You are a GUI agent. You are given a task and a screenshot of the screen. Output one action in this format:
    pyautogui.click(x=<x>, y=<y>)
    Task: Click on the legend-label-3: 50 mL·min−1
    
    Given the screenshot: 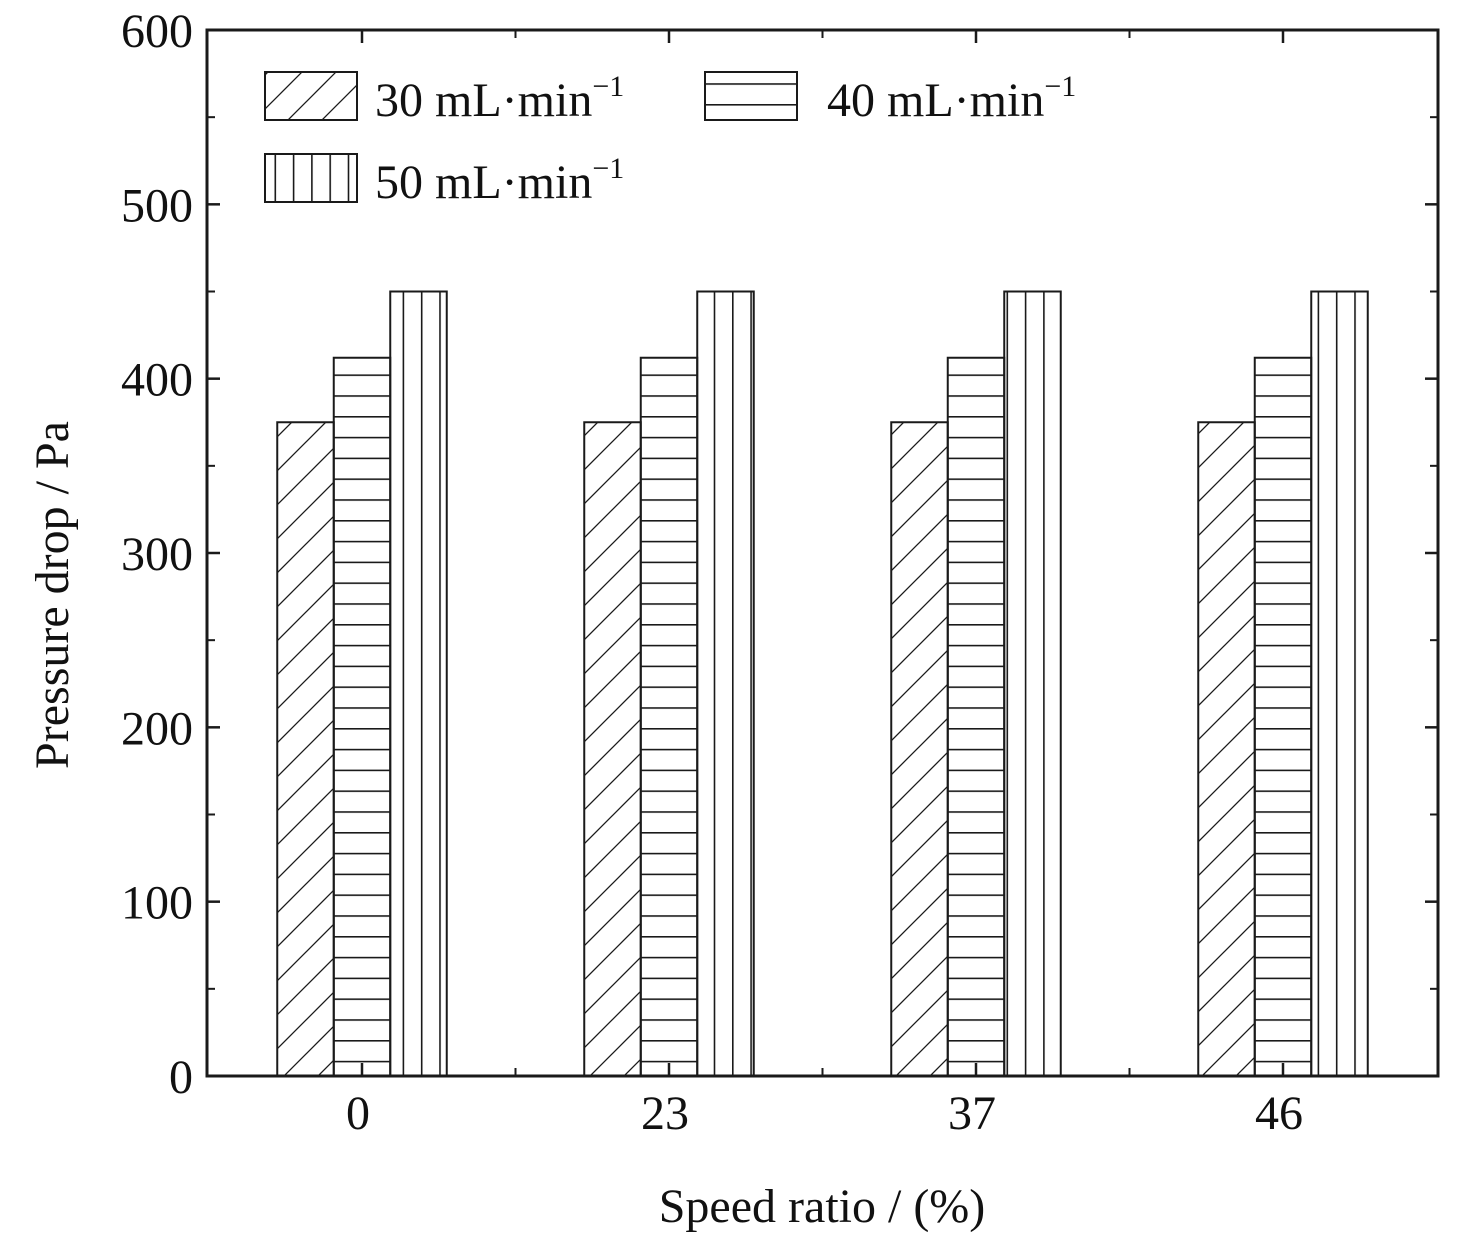 What is the action you would take?
    pyautogui.click(x=499, y=180)
    